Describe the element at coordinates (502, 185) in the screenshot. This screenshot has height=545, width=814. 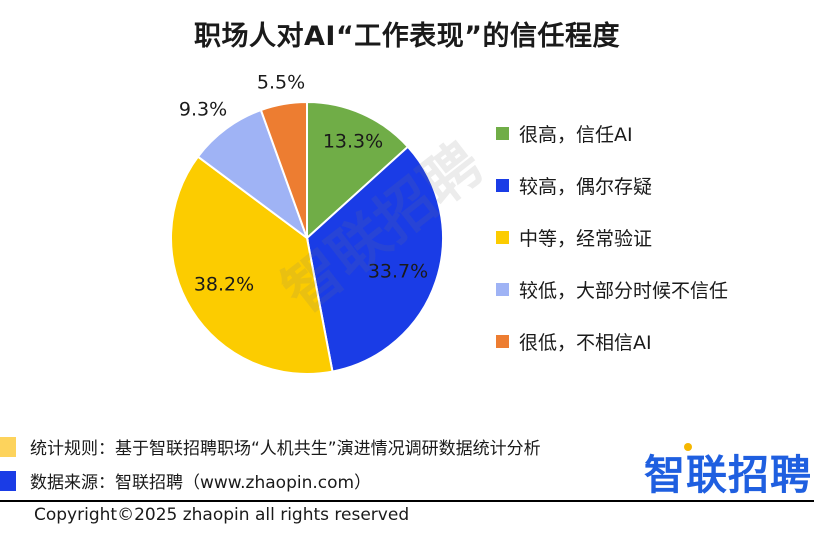
I see `legend-swatch-high` at that location.